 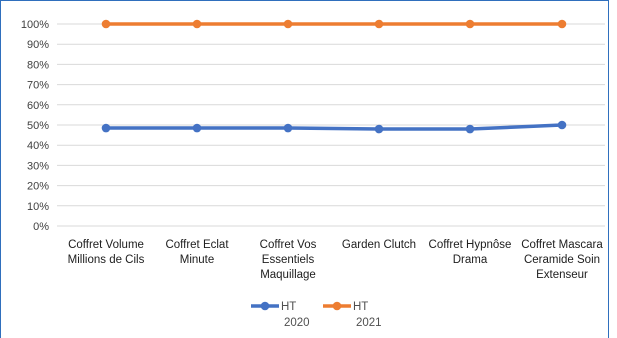 What do you see at coordinates (379, 245) in the screenshot?
I see `x-category-label: Garden Clutch` at bounding box center [379, 245].